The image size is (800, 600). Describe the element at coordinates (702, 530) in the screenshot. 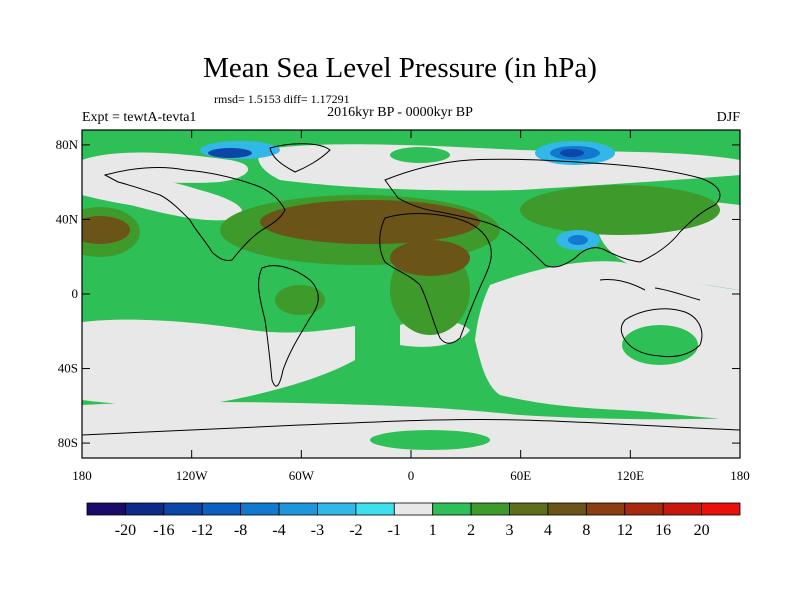

I see `colorbar-label: 20` at that location.